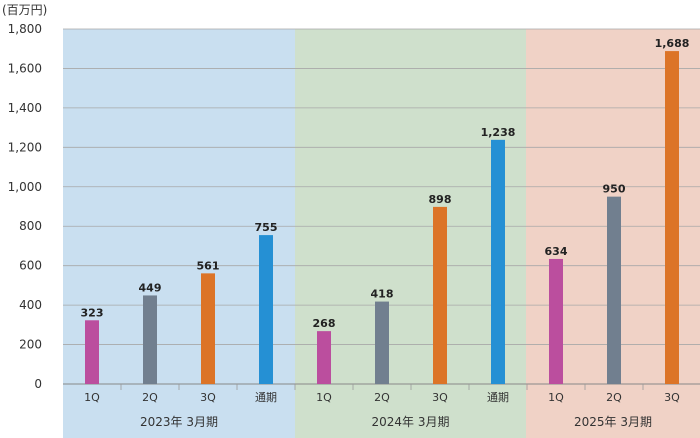 This screenshot has width=700, height=438. What do you see at coordinates (30, 305) in the screenshot?
I see `y-tick-label: 400` at bounding box center [30, 305].